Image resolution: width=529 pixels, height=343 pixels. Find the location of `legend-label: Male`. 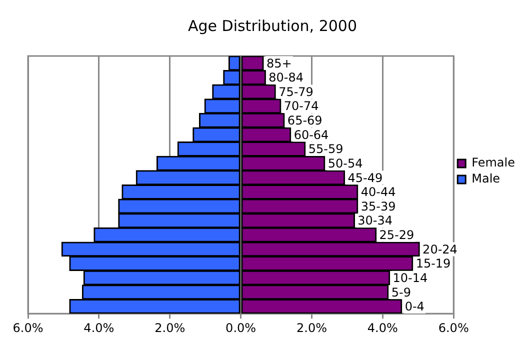

legend-label: Male is located at coordinates (486, 179).